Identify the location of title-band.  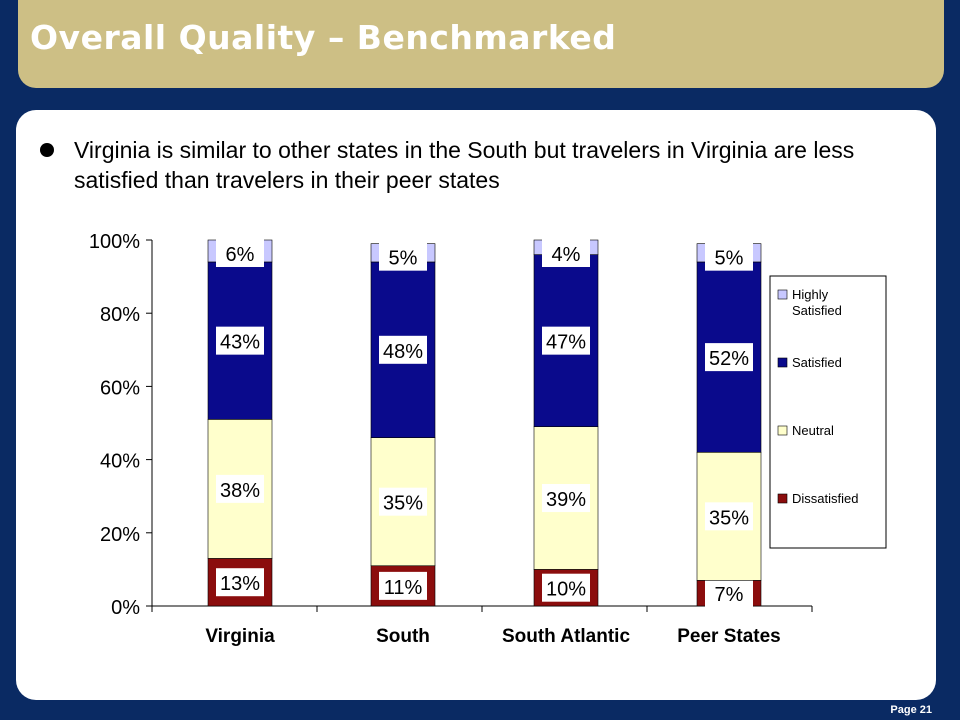
(481, 44).